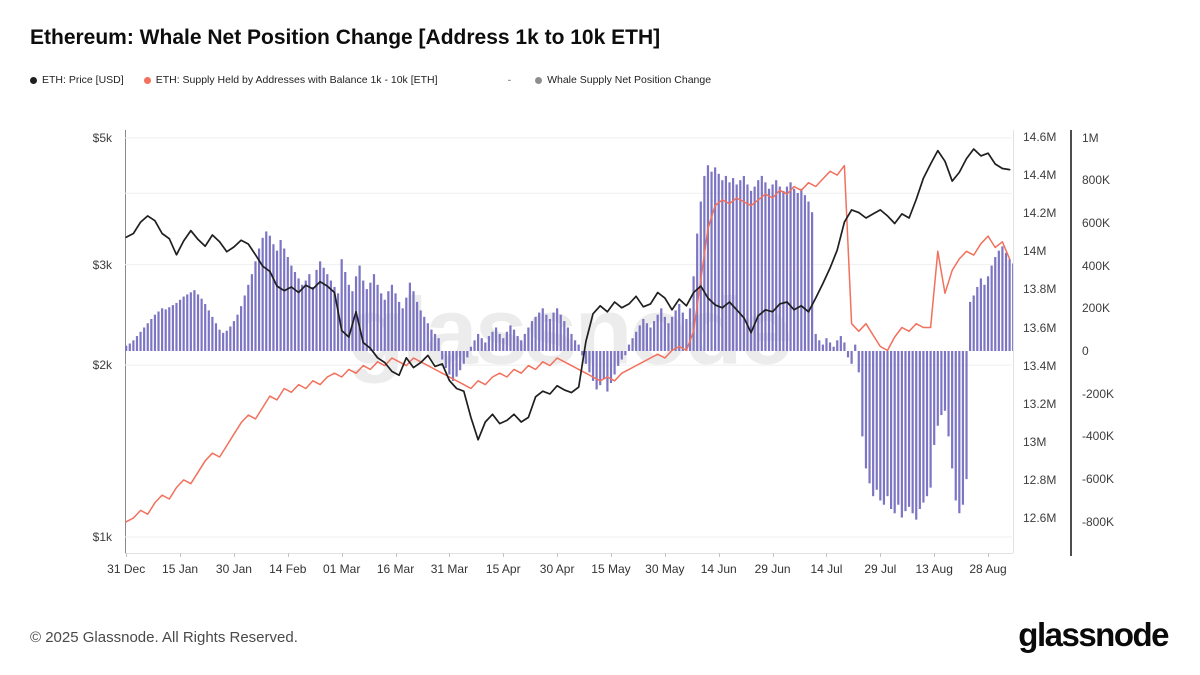 This screenshot has height=675, width=1200. Describe the element at coordinates (395, 569) in the screenshot. I see `date-tick-label: 16 Mar` at that location.